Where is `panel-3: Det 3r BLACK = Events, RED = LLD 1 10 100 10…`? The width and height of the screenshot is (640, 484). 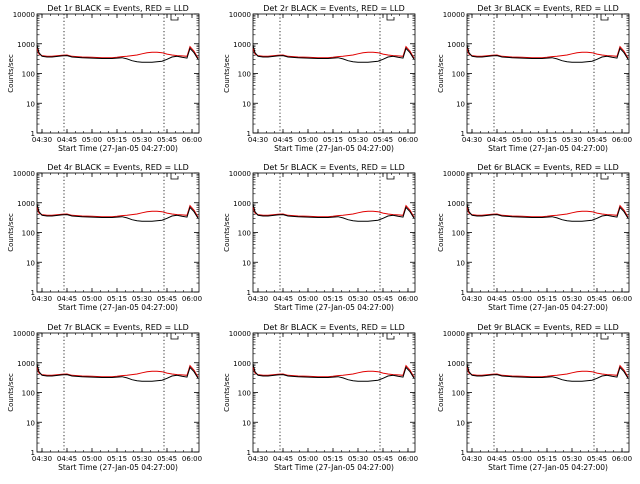
panel-3: Det 3r BLACK = Events, RED = LLD 1 10 100 10… is located at coordinates (534, 78).